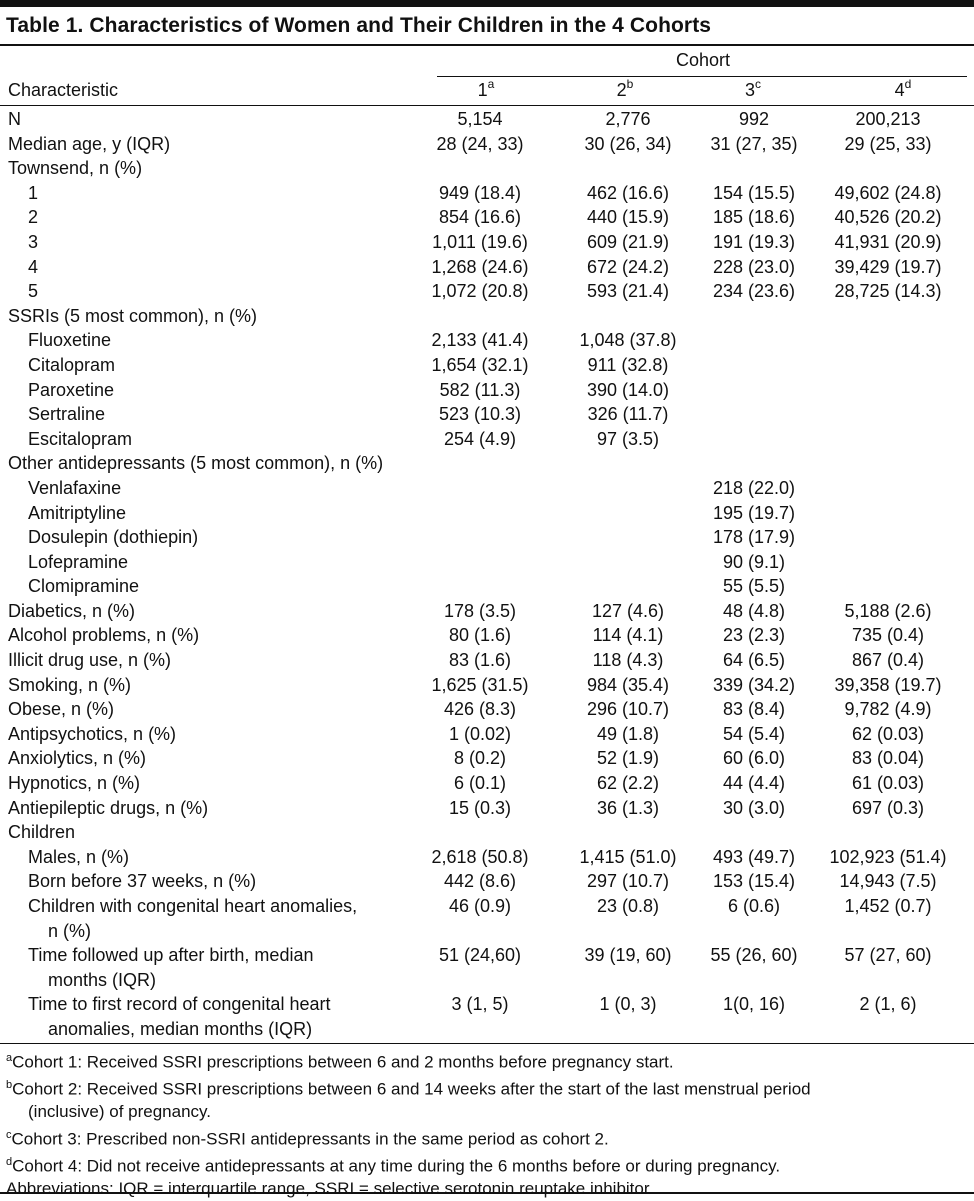  What do you see at coordinates (78, 561) in the screenshot?
I see `row-label: Lofepramine` at bounding box center [78, 561].